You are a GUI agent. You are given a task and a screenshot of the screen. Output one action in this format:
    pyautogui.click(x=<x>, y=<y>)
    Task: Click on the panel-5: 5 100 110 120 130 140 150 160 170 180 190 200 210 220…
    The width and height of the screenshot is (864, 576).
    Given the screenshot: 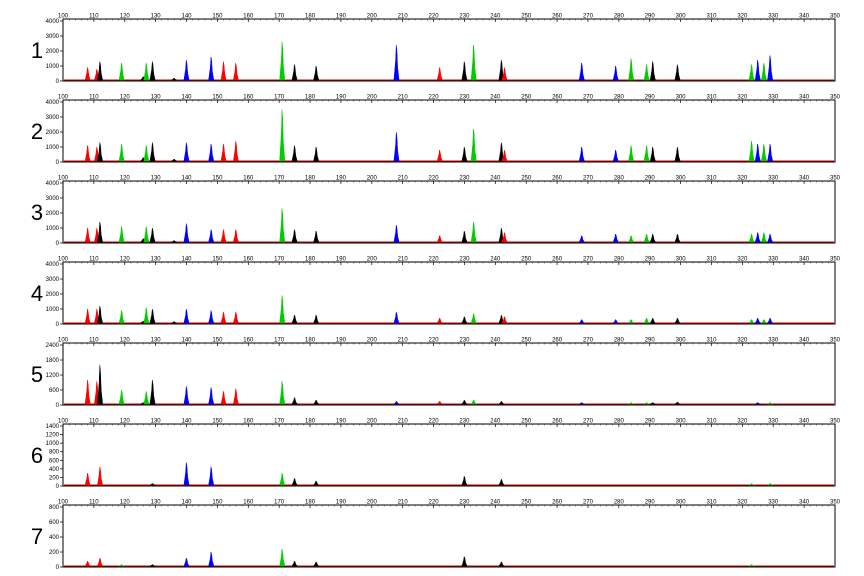 What is the action you would take?
    pyautogui.click(x=436, y=374)
    